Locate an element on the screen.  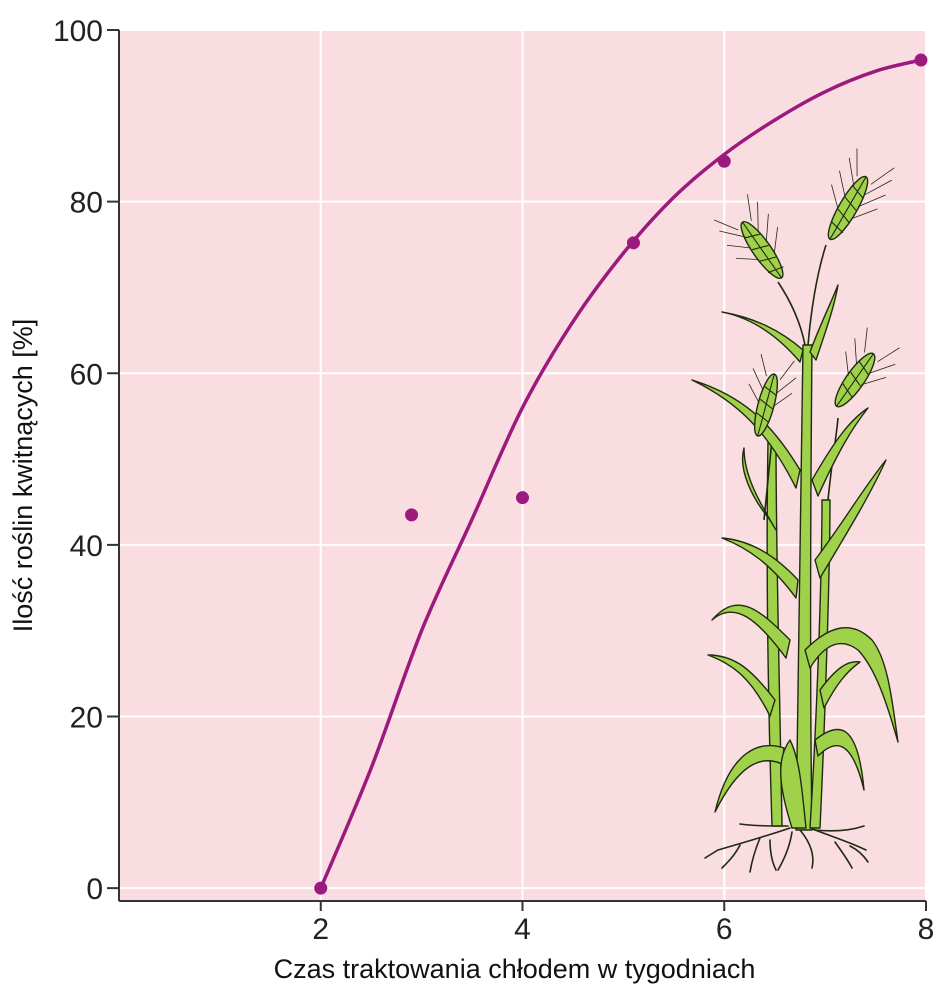
y-tick-label: 40 is located at coordinates (86, 546).